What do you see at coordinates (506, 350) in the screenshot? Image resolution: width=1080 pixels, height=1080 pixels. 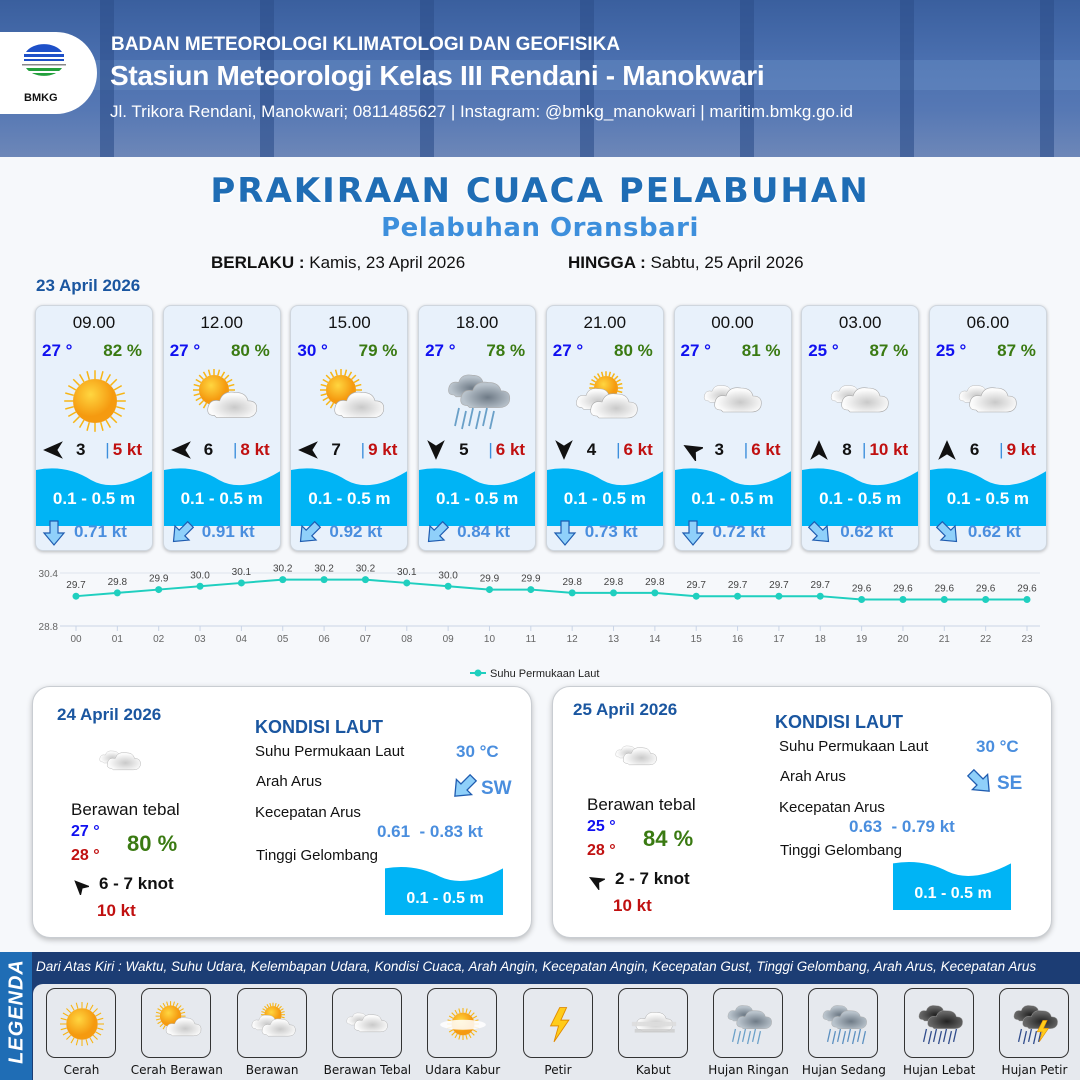 I see `humidity: 78 %` at bounding box center [506, 350].